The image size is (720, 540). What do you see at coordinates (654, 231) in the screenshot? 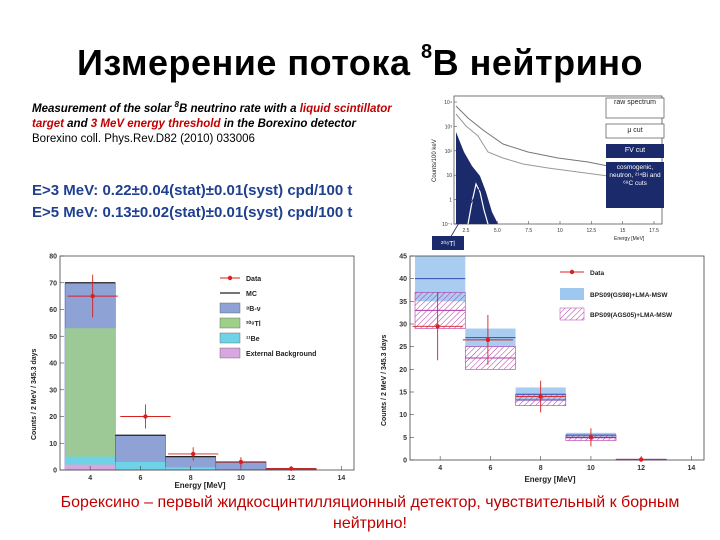
I see `spectrum-xtick-label: 17.5` at bounding box center [654, 231].